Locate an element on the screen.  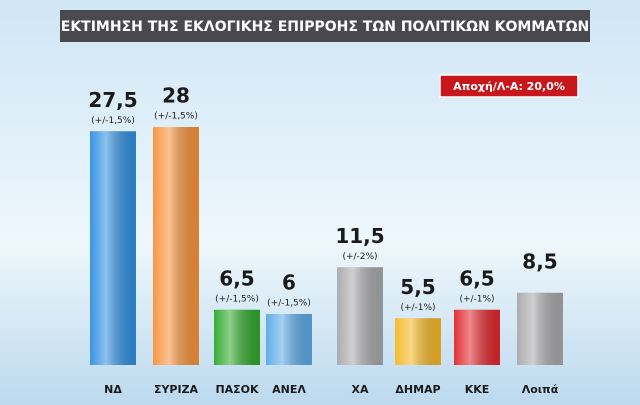
title-banner is located at coordinates (325, 26).